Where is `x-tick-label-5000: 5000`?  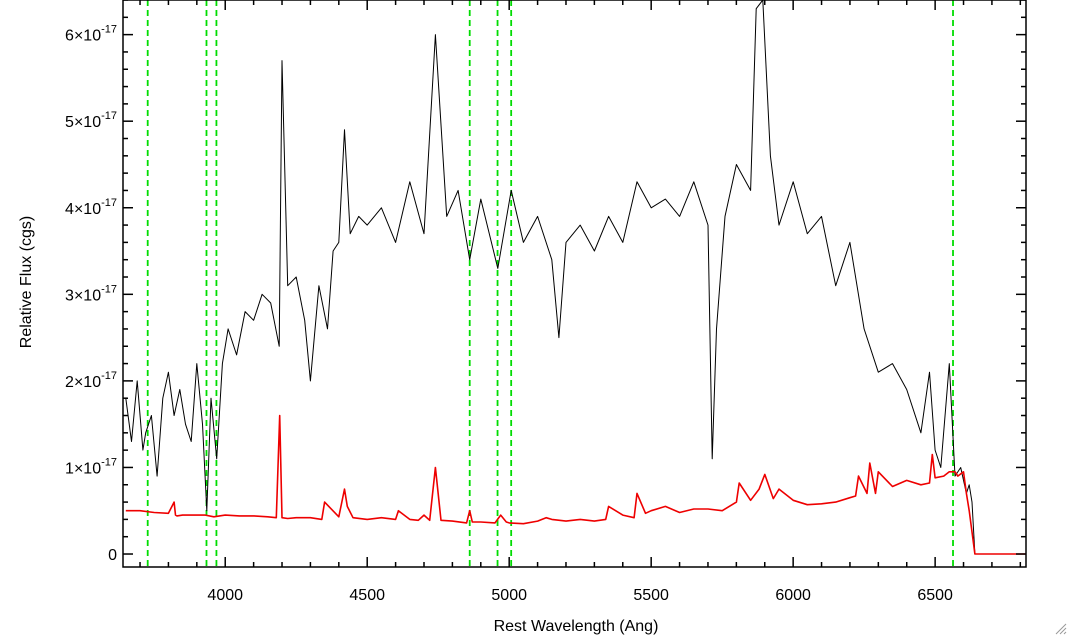 x-tick-label-5000: 5000 is located at coordinates (509, 595).